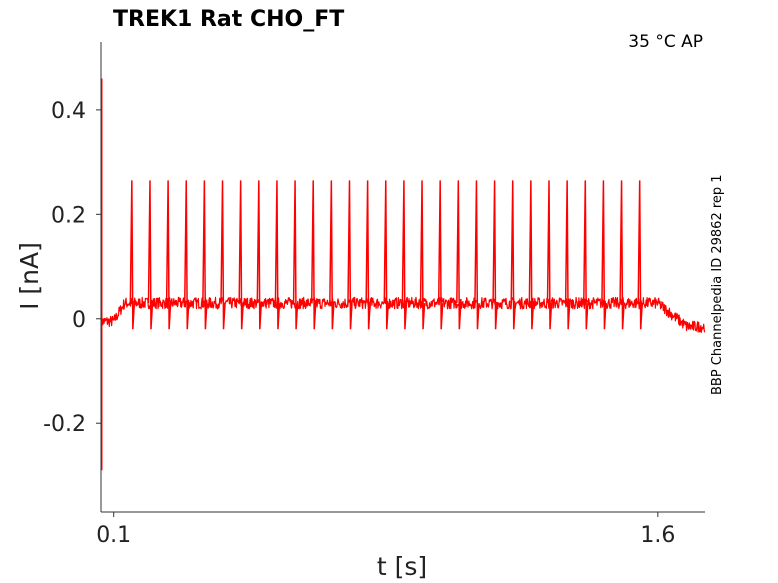 This screenshot has width=778, height=583. I want to click on y-tick-label: 0.2, so click(68, 215).